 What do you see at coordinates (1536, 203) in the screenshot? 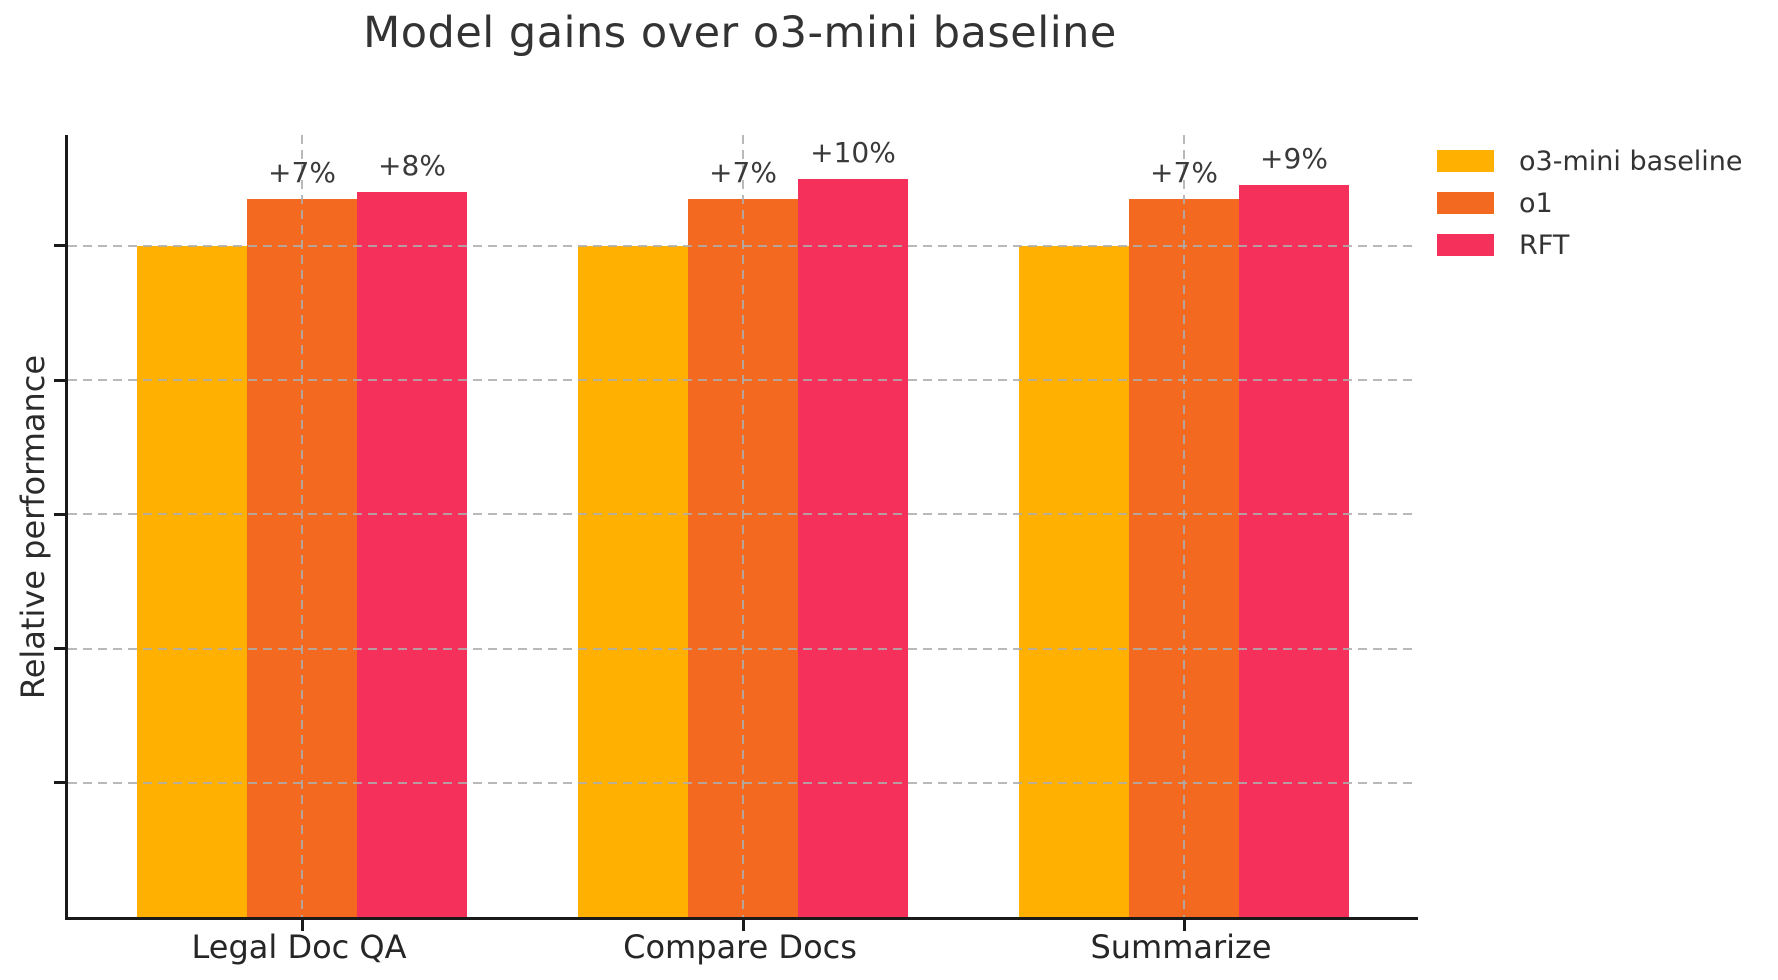
I see `legend-label-o1: o1` at bounding box center [1536, 203].